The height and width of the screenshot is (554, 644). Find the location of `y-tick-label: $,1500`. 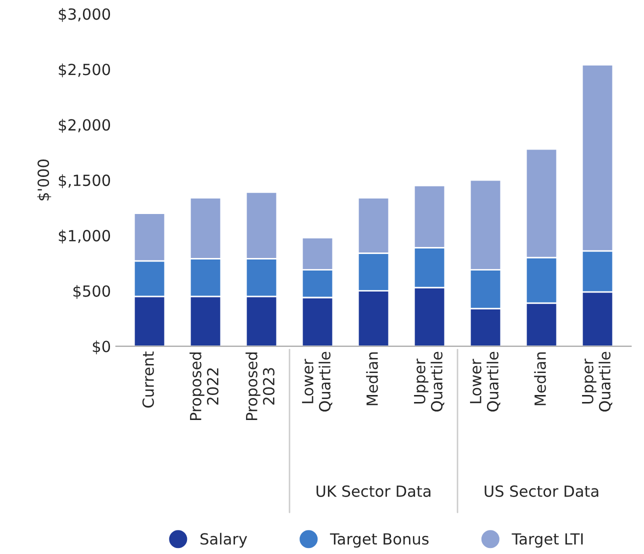

y-tick-label: $,1500 is located at coordinates (84, 181).